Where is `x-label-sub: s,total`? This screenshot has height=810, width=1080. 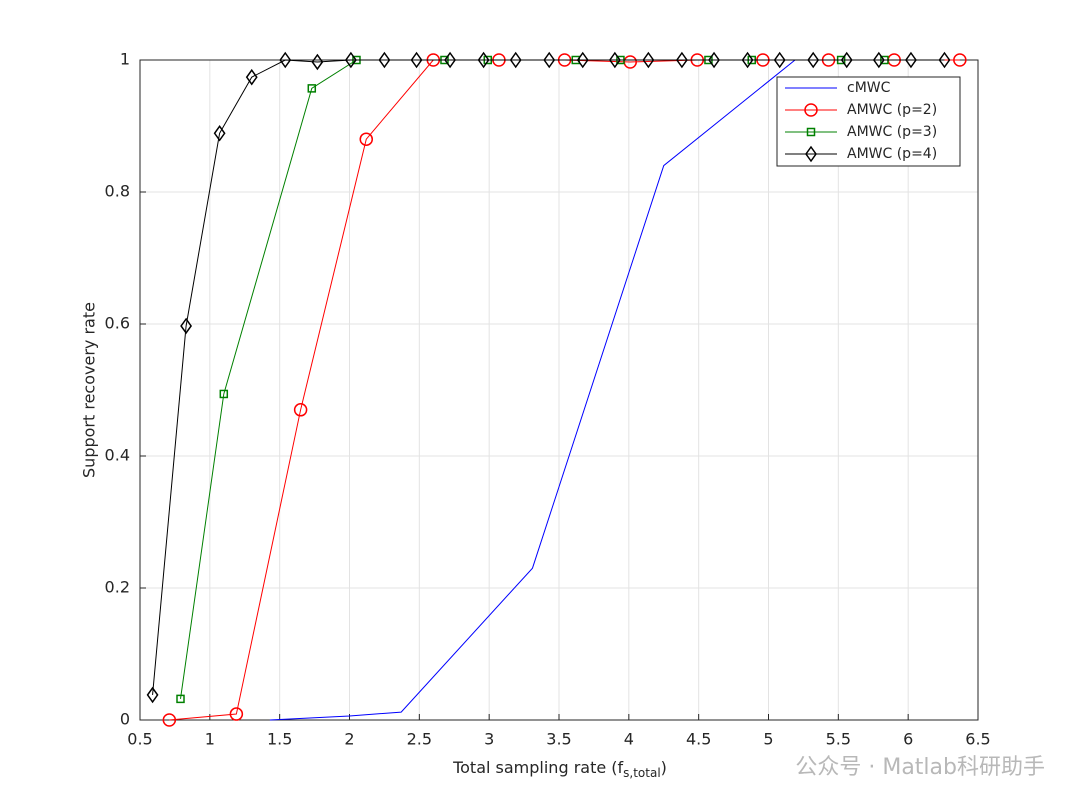 x-label-sub: s,total is located at coordinates (642, 773).